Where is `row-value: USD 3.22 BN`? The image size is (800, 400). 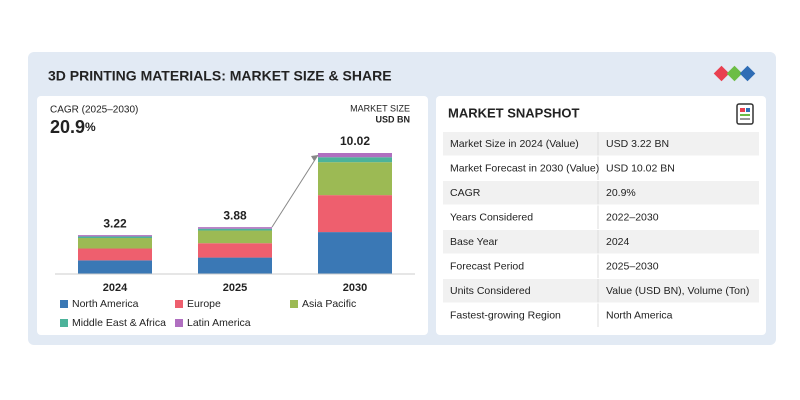 row-value: USD 3.22 BN is located at coordinates (637, 144).